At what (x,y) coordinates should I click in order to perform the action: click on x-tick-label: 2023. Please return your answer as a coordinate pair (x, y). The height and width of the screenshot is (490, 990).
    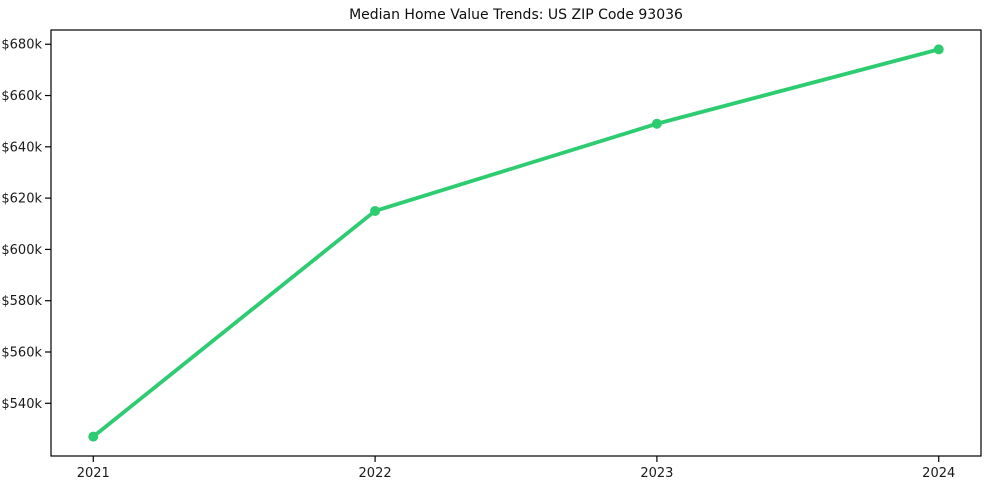
    Looking at the image, I should click on (656, 473).